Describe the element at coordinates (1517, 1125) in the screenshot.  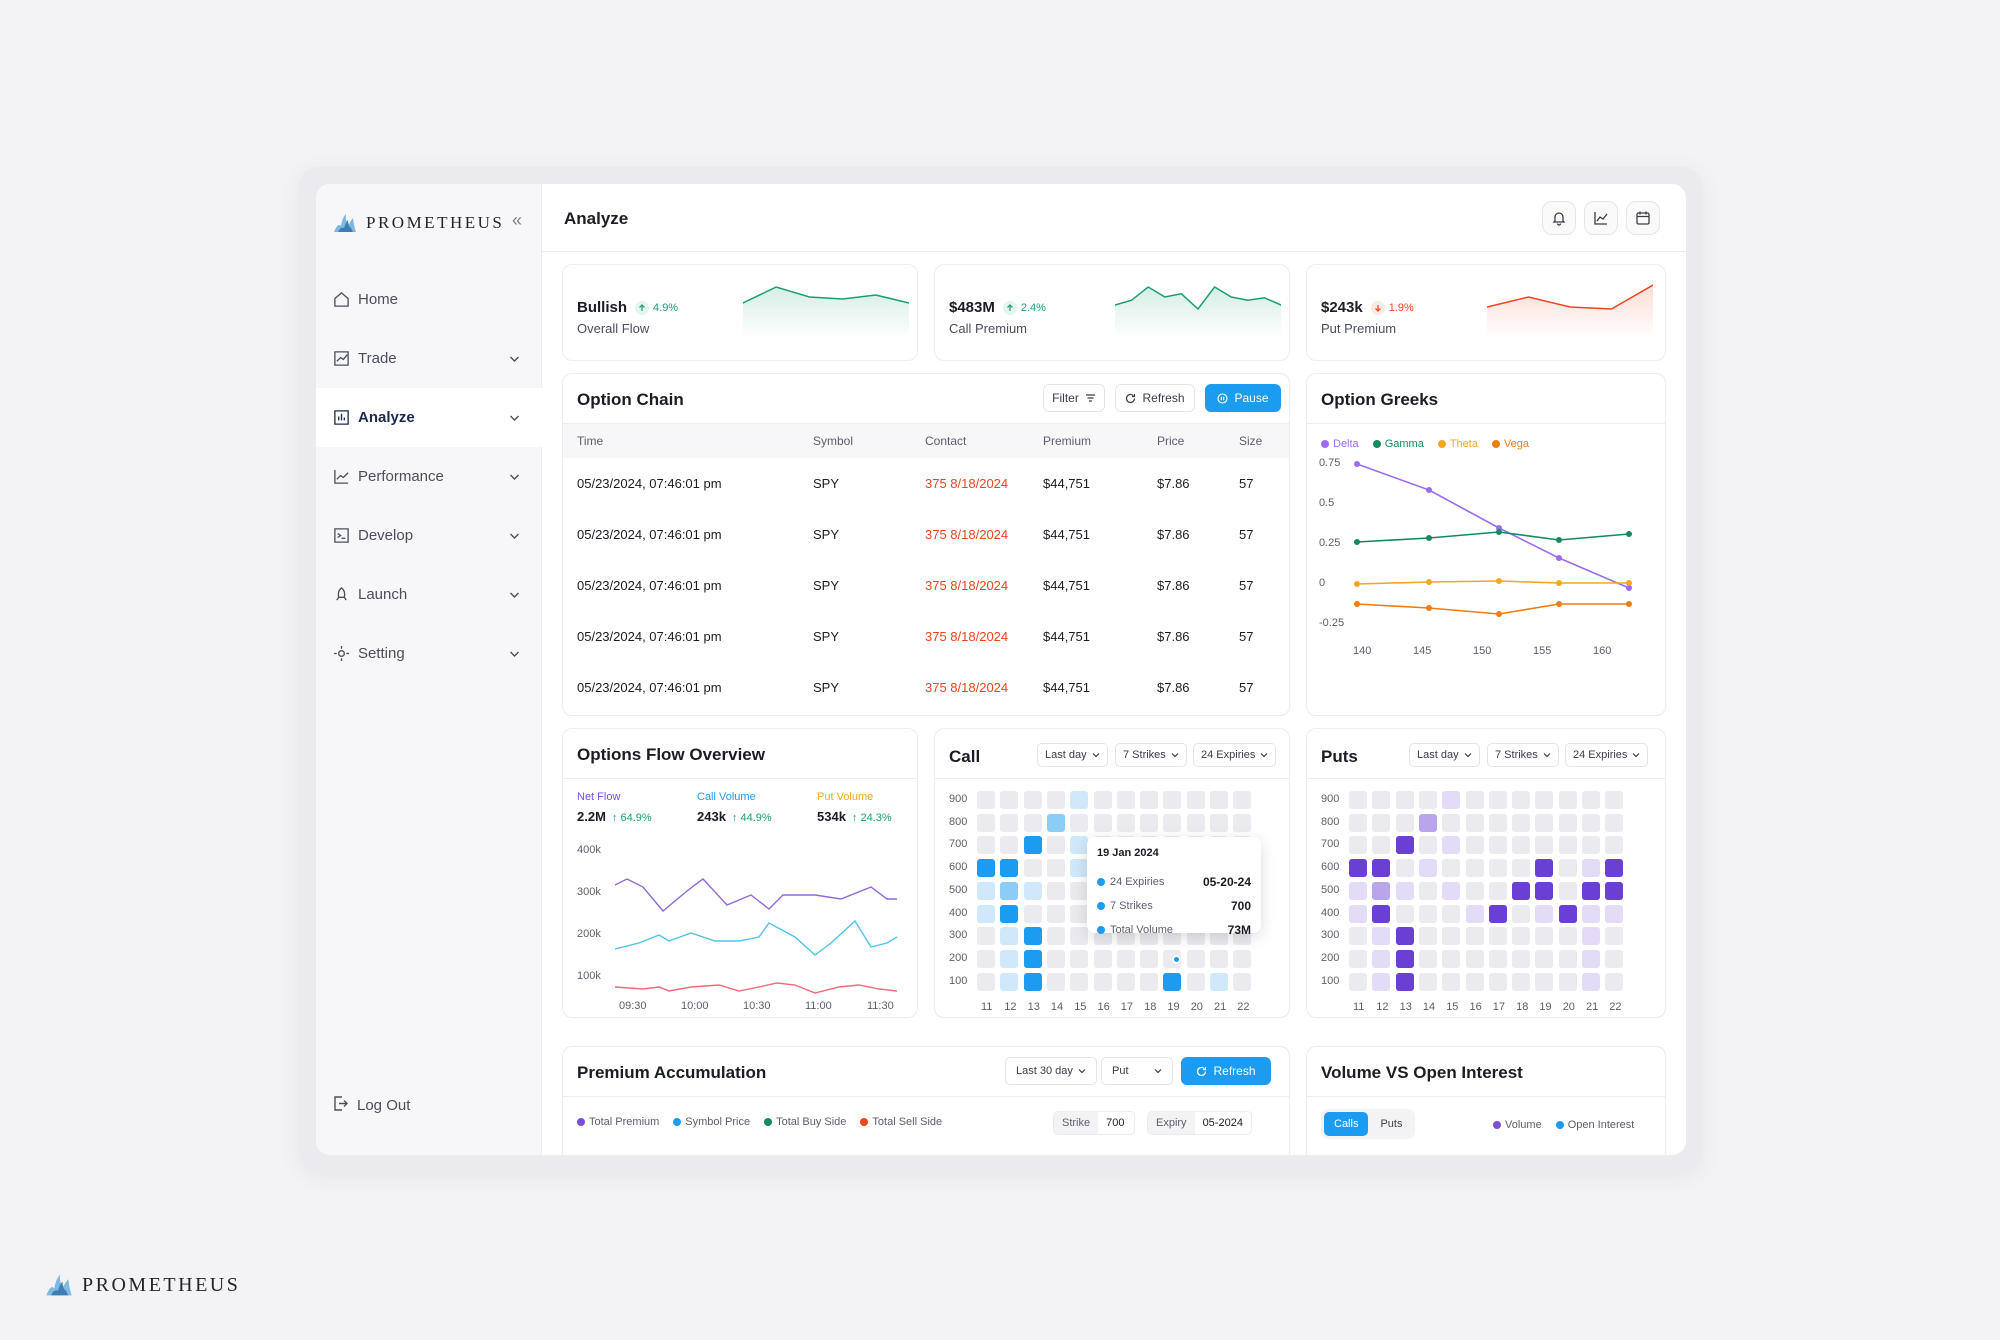
I see `legend-item: Volume` at that location.